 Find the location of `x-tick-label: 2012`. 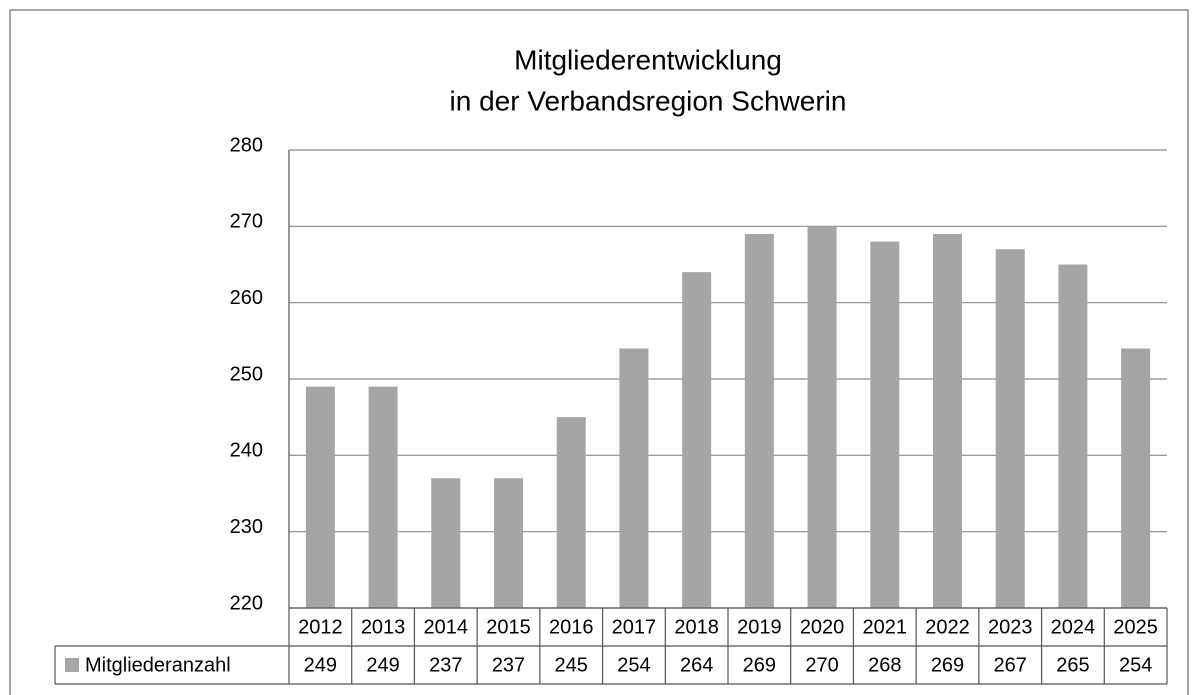

x-tick-label: 2012 is located at coordinates (320, 627).